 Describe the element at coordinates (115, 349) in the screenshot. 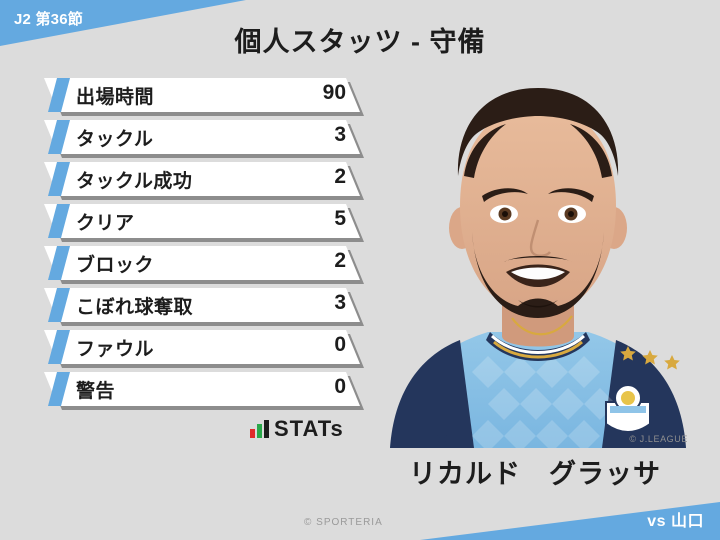

I see `stat-label: ファウル` at that location.